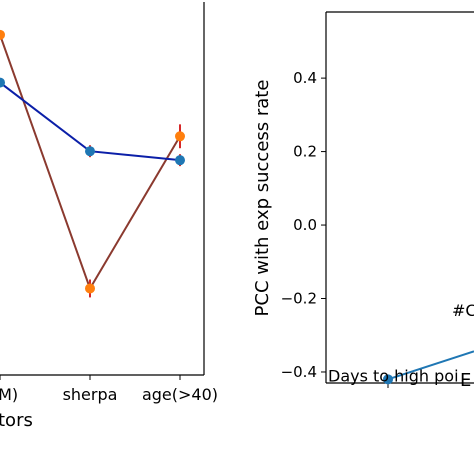 This screenshot has width=474, height=474. I want to click on left-x-tick-label: (M), so click(9, 394).